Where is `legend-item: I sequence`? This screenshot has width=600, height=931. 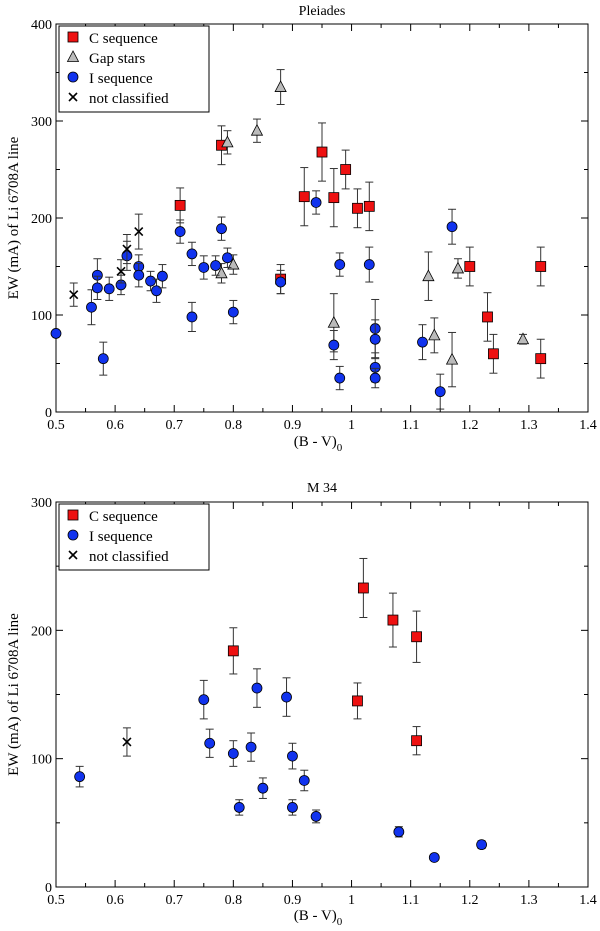
legend-item: I sequence is located at coordinates (110, 537).